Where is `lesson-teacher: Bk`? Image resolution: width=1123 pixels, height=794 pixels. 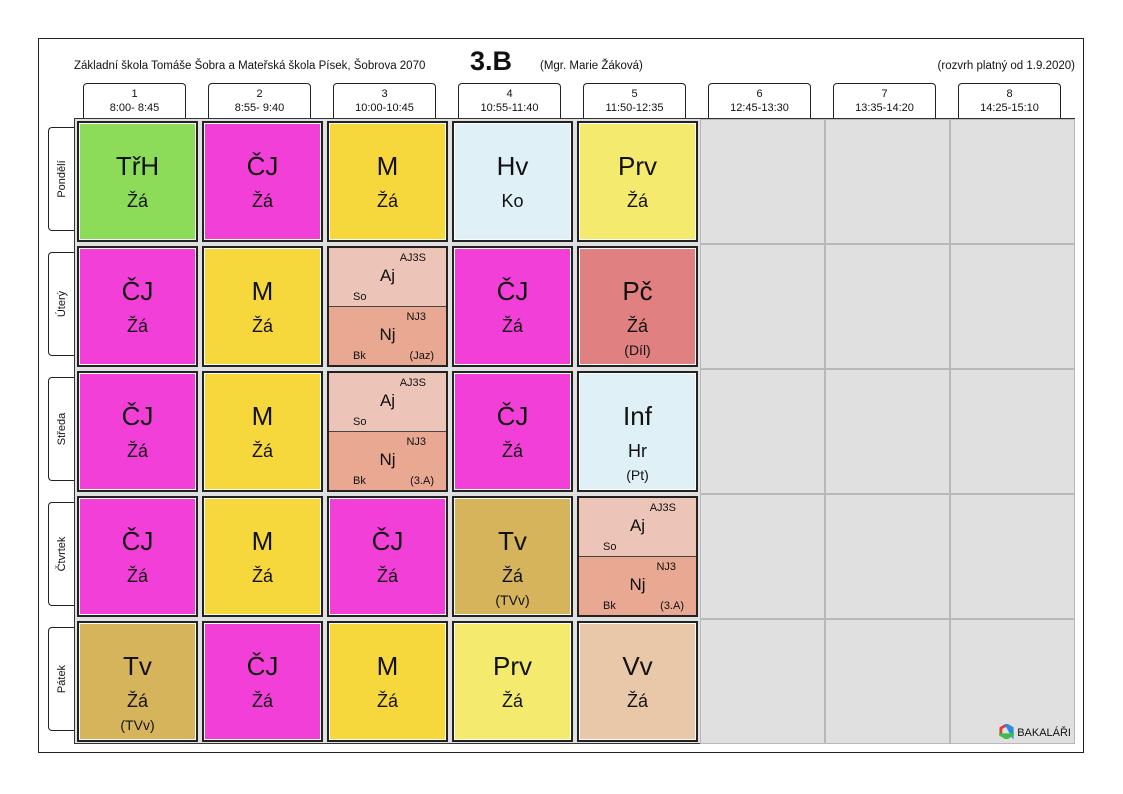
lesson-teacher: Bk is located at coordinates (359, 356).